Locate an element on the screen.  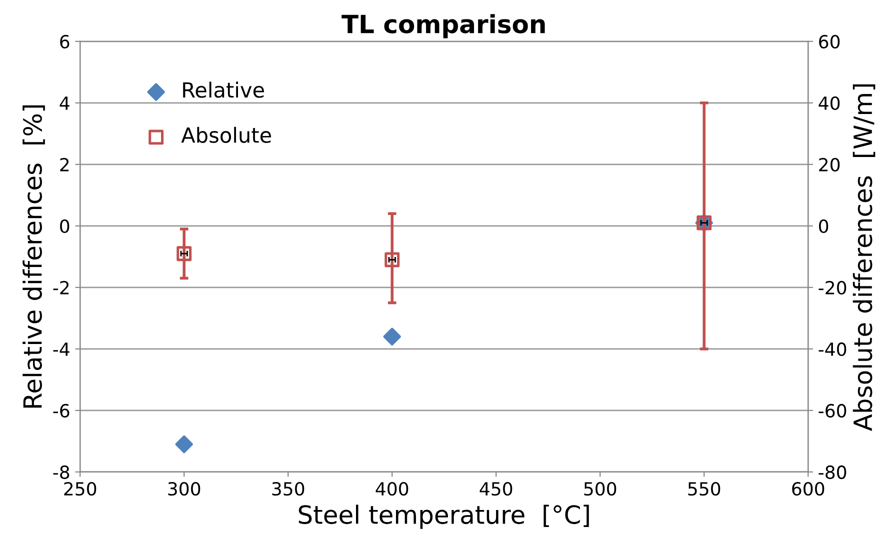
x-tick-label: 500 is located at coordinates (600, 489).